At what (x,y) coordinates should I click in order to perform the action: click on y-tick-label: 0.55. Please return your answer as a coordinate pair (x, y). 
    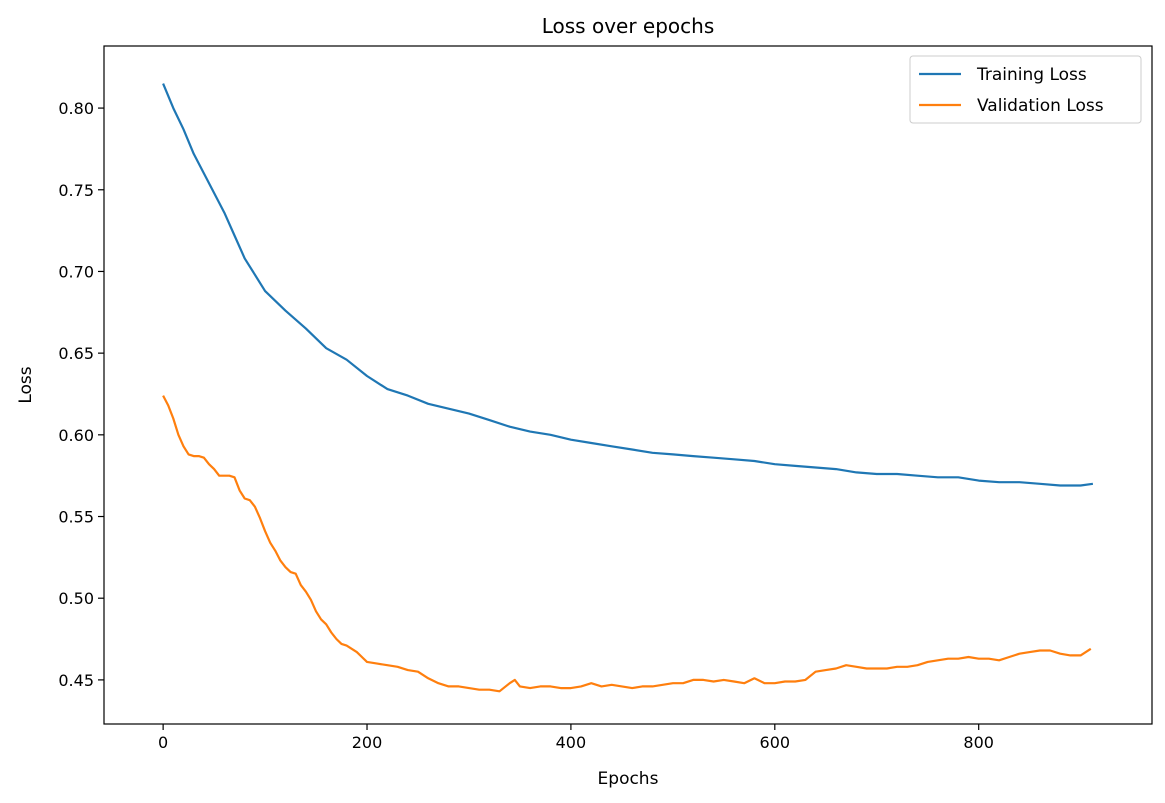
    Looking at the image, I should click on (76, 517).